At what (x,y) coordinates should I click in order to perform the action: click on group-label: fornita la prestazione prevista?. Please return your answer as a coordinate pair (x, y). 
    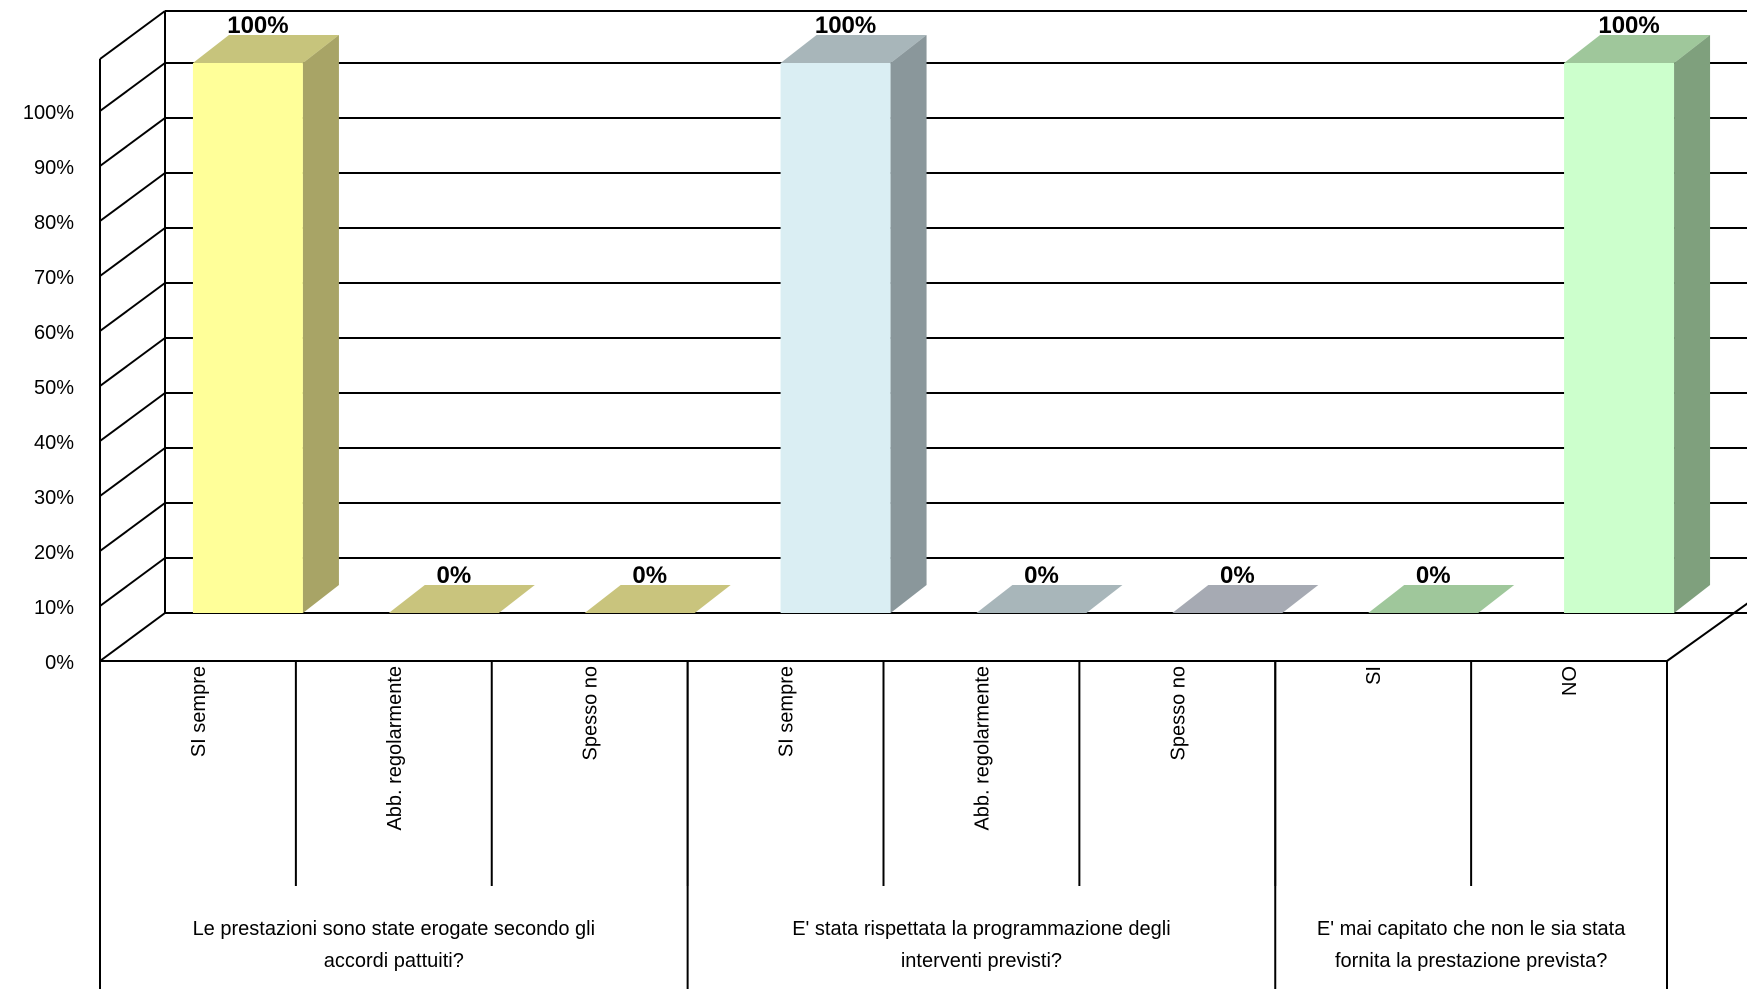
    Looking at the image, I should click on (1471, 961).